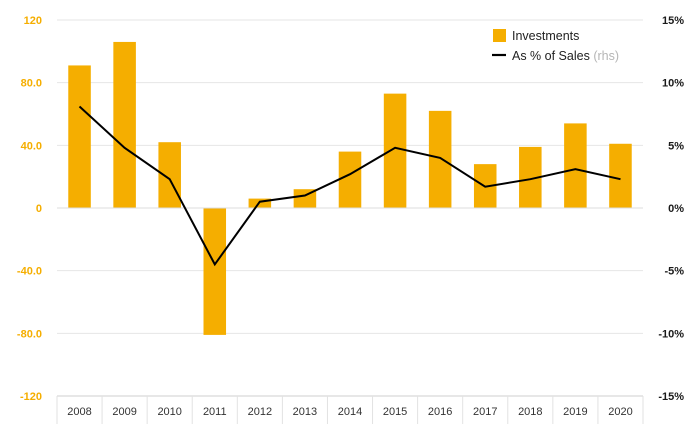 The height and width of the screenshot is (433, 700). What do you see at coordinates (575, 165) in the screenshot?
I see `bar-2019` at bounding box center [575, 165].